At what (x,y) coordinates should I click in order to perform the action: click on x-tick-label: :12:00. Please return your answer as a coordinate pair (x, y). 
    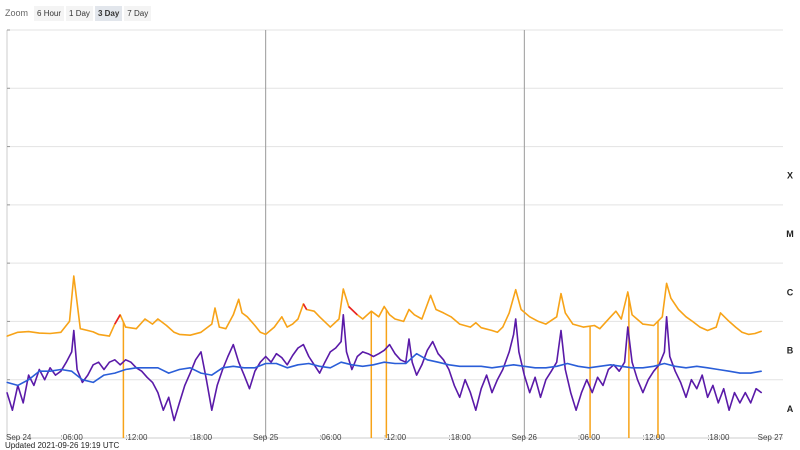
    Looking at the image, I should click on (654, 437).